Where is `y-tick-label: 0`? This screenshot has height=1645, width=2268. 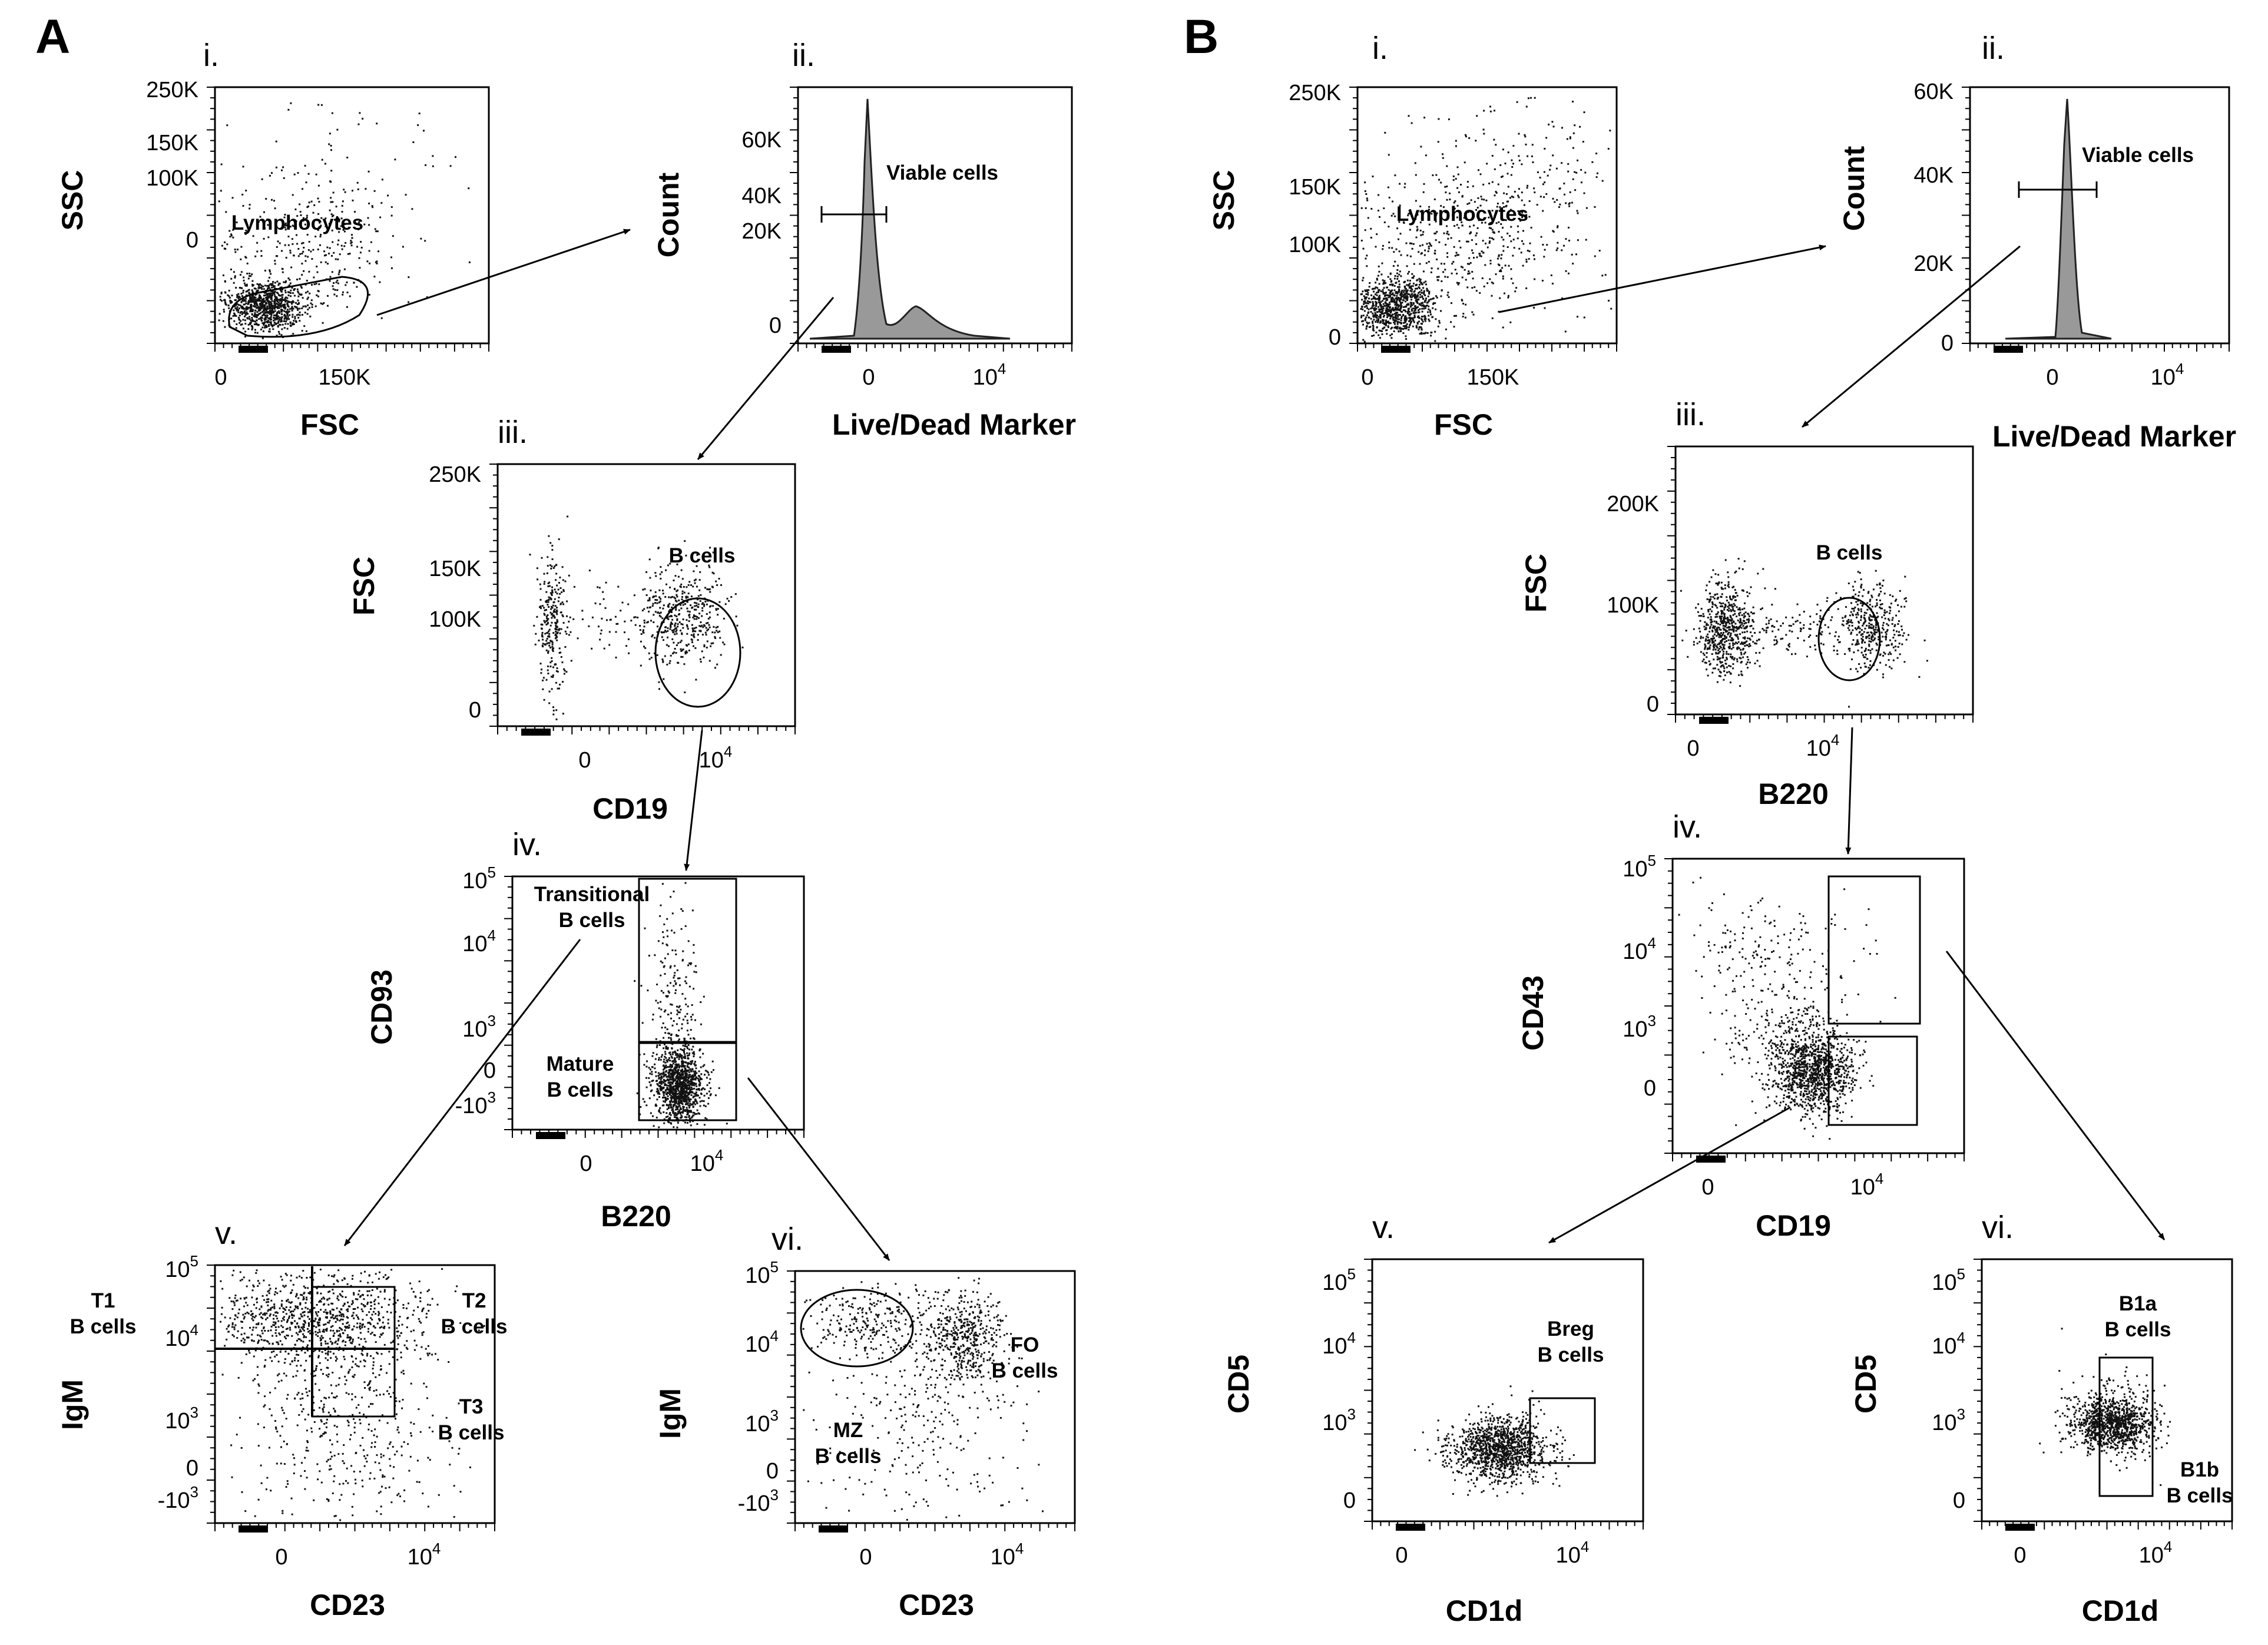
y-tick-label: 0 is located at coordinates (775, 325).